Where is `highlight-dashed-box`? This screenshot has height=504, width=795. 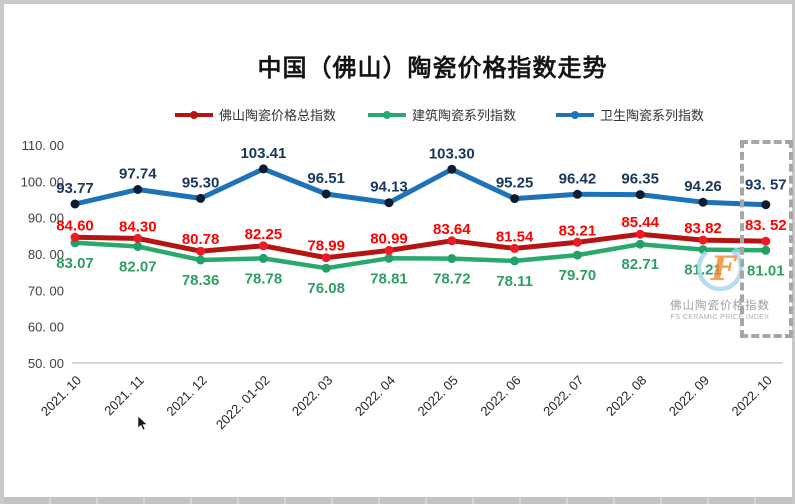
highlight-dashed-box is located at coordinates (766, 239).